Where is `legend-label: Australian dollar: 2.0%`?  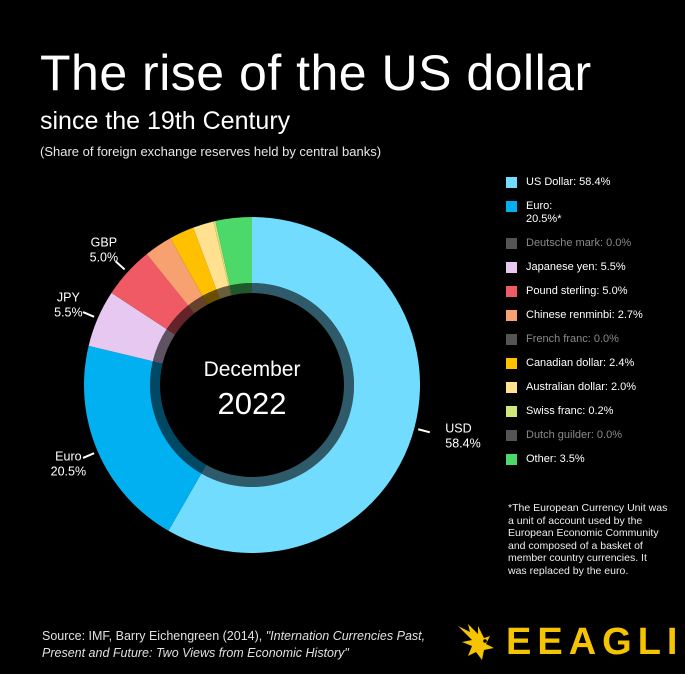
legend-label: Australian dollar: 2.0% is located at coordinates (581, 387).